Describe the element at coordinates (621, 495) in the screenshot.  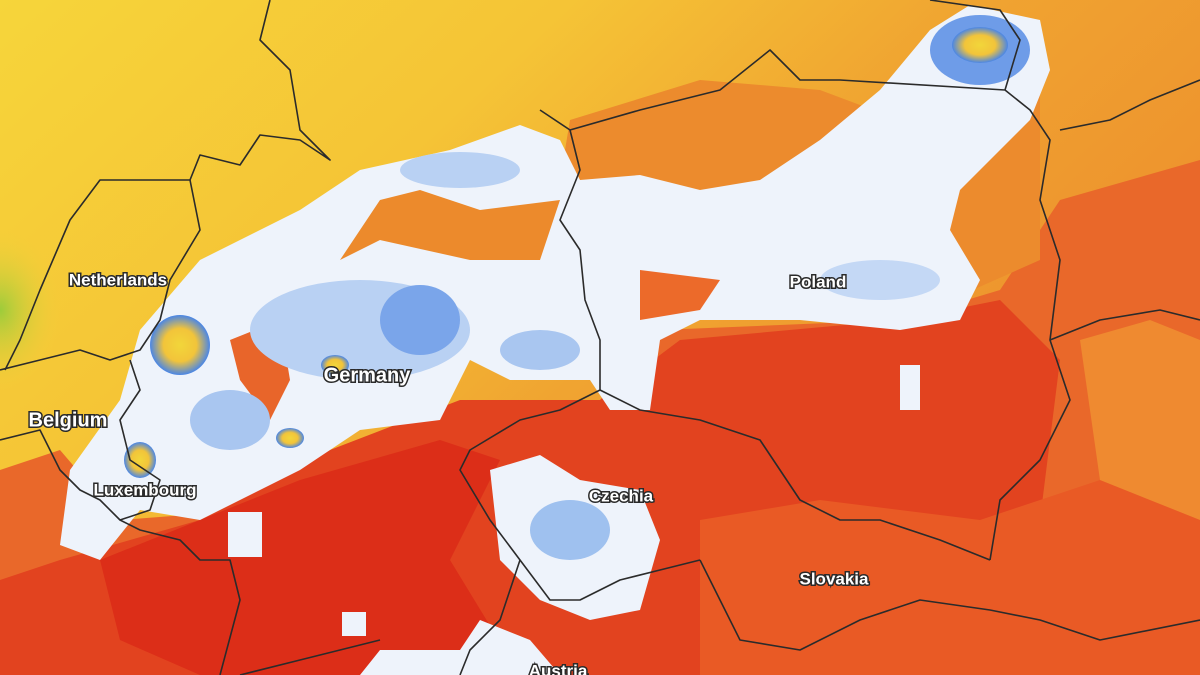
I see `country-label: Czechia` at that location.